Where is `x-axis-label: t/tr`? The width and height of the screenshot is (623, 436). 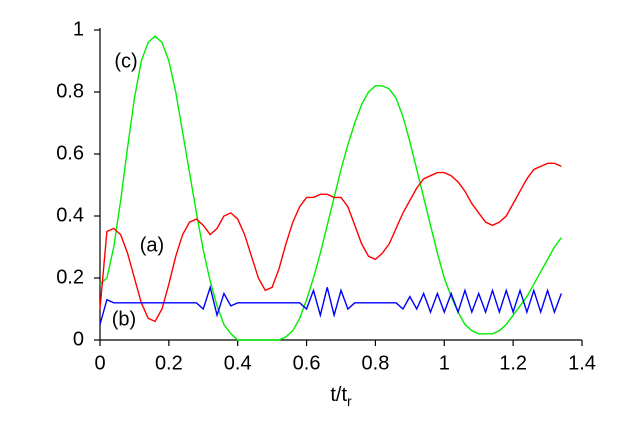 x-axis-label: t/tr is located at coordinates (341, 396).